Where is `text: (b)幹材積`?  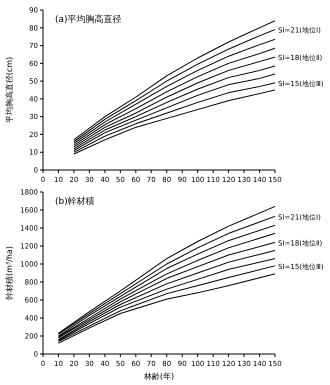 text: (b)幹材積 is located at coordinates (75, 201).